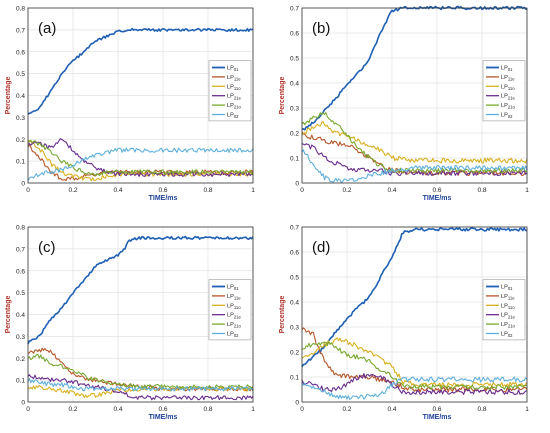 This screenshot has width=550, height=433. Describe the element at coordinates (20, 9) in the screenshot. I see `y-tick-label: 0.8` at that location.